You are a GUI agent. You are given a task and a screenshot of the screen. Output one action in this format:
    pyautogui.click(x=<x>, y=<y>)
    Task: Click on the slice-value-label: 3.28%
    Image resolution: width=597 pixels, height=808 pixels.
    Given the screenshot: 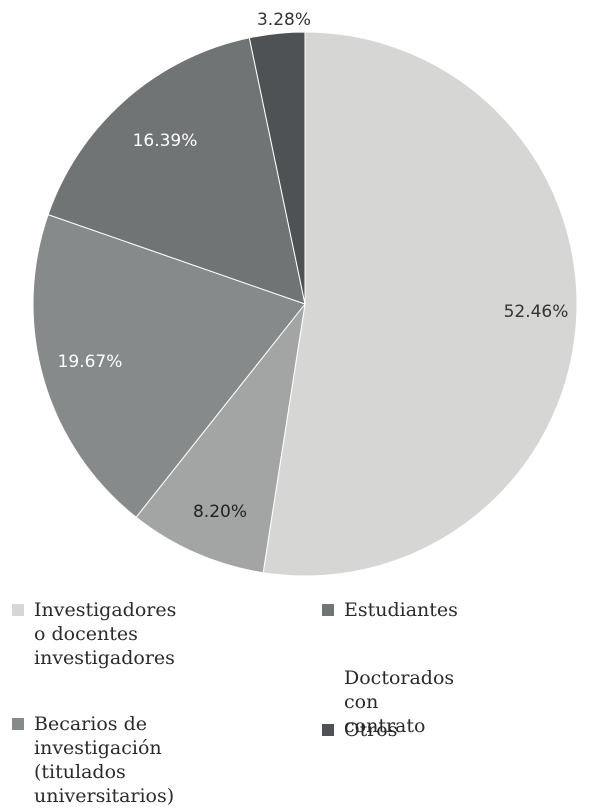 What is the action you would take?
    pyautogui.click(x=284, y=20)
    